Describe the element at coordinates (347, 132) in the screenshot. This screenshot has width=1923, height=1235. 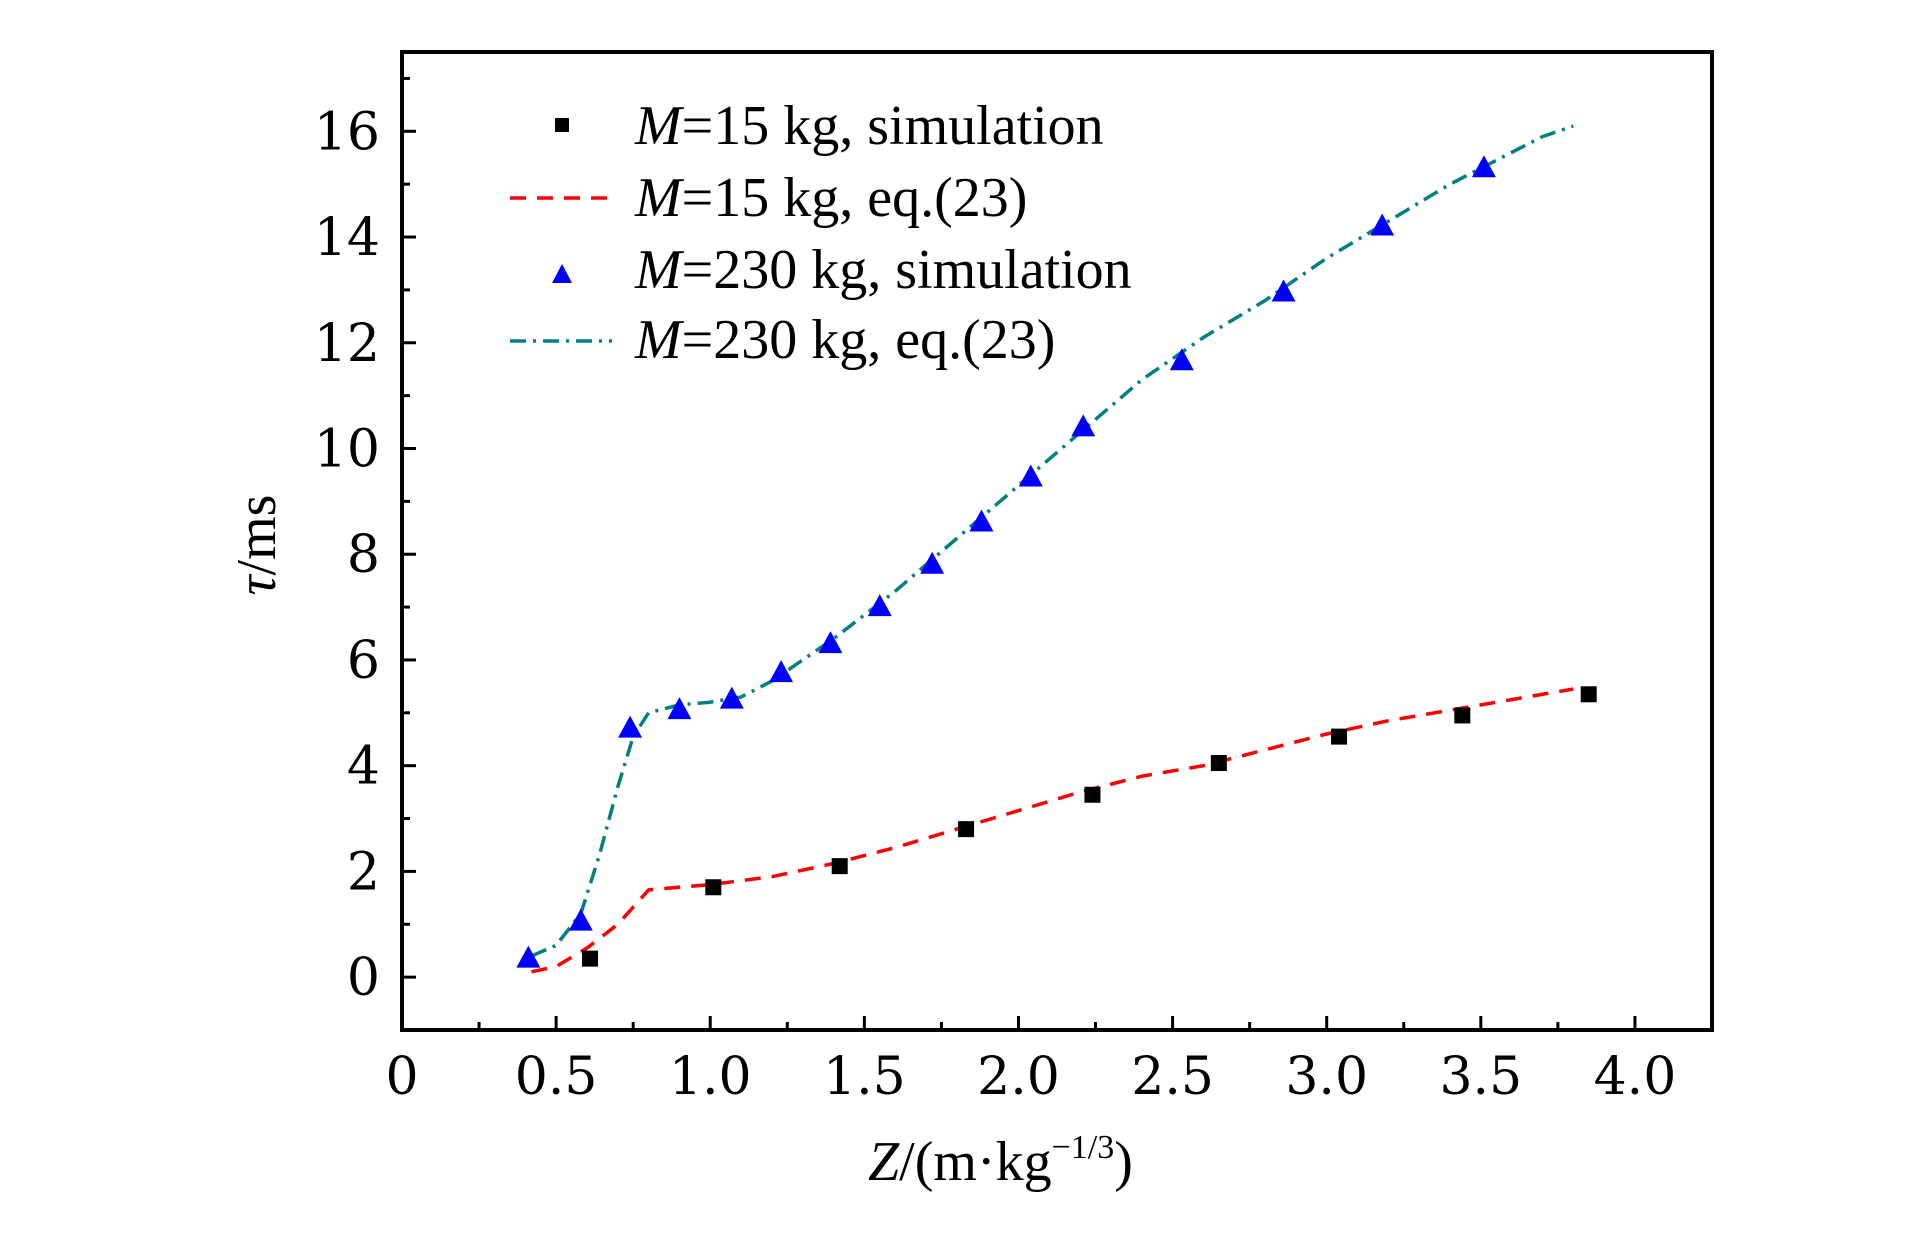
I see `y-tick-label: 16` at that location.